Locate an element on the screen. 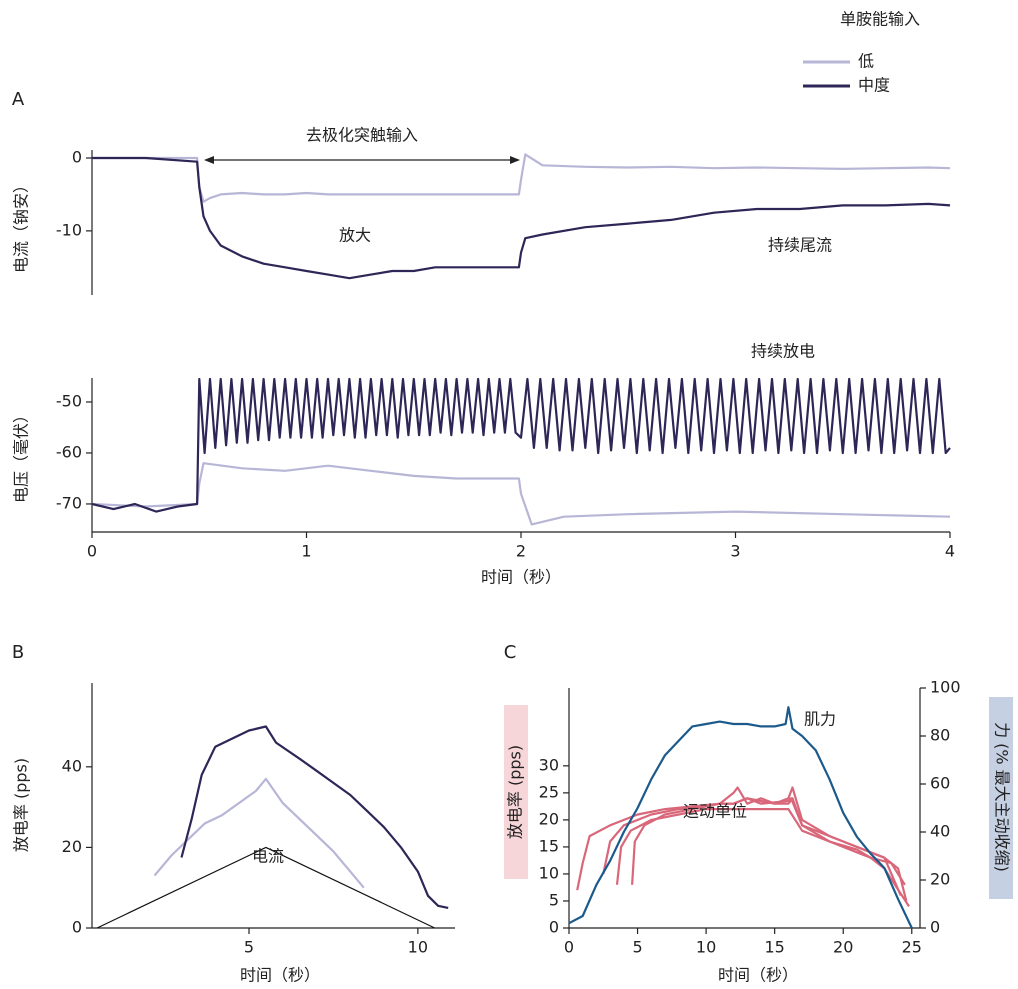  y-tick-label: -10 is located at coordinates (69, 229).